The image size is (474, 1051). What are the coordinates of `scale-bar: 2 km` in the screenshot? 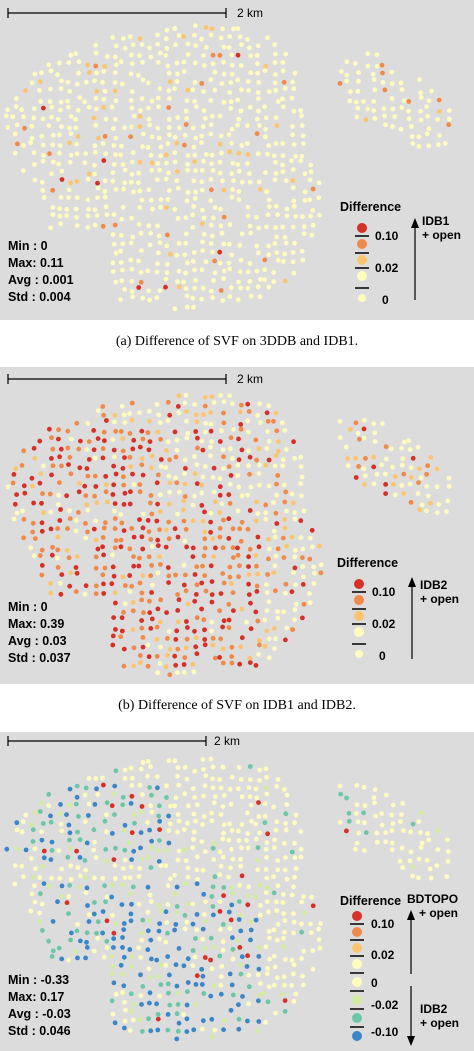 It's located at (135, 13).